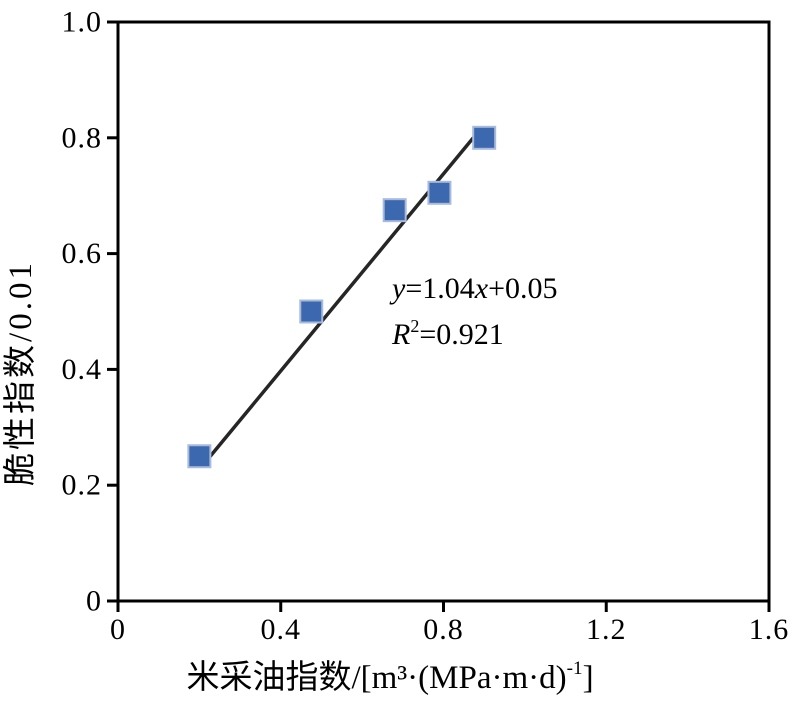  What do you see at coordinates (118, 629) in the screenshot?
I see `x-tick-label: 0` at bounding box center [118, 629].